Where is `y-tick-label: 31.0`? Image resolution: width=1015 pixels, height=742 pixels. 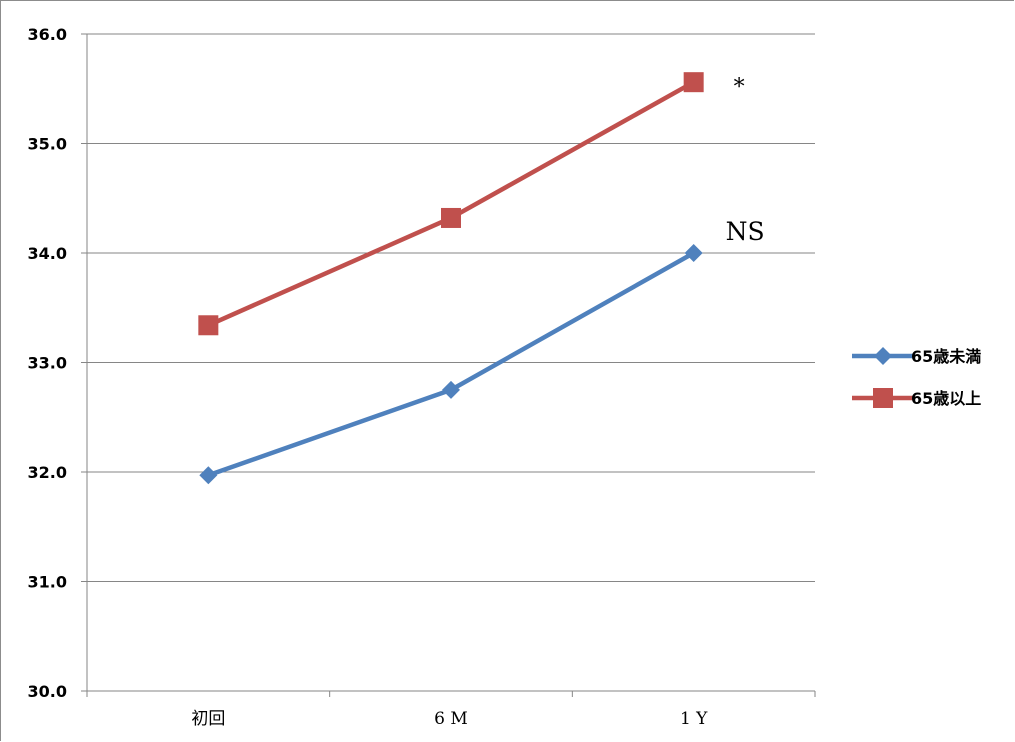
y-tick-label: 31.0 is located at coordinates (47, 582).